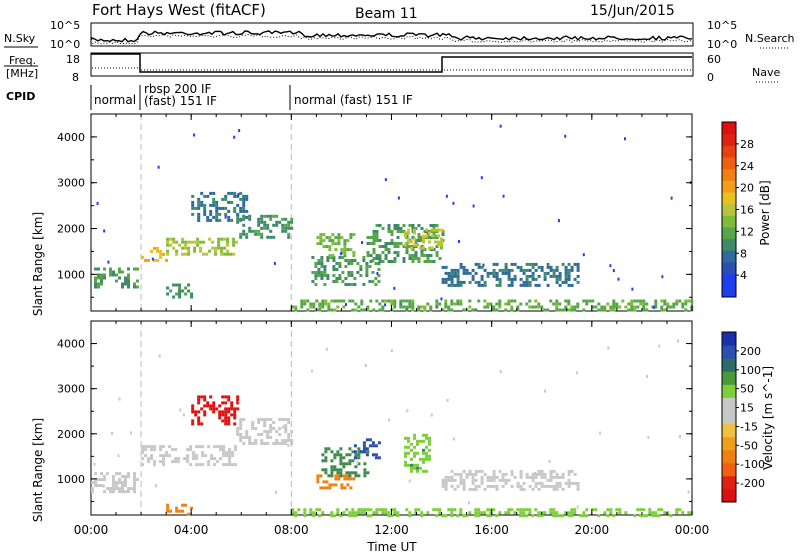 Image resolution: width=800 pixels, height=554 pixels. I want to click on nave-tick-top: 60, so click(714, 59).